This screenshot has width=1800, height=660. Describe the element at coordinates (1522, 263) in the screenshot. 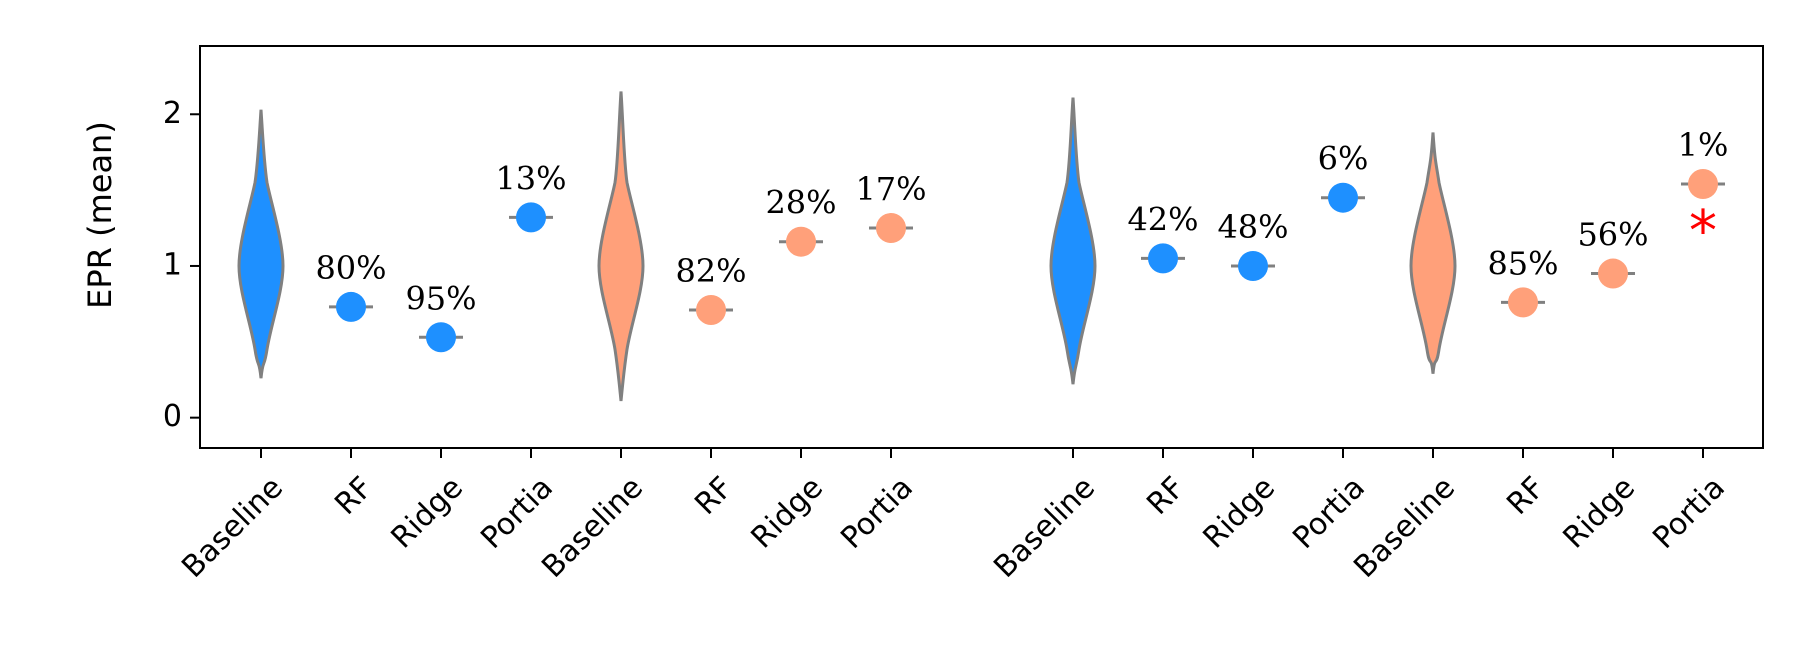

I see `data-label: 85%` at that location.